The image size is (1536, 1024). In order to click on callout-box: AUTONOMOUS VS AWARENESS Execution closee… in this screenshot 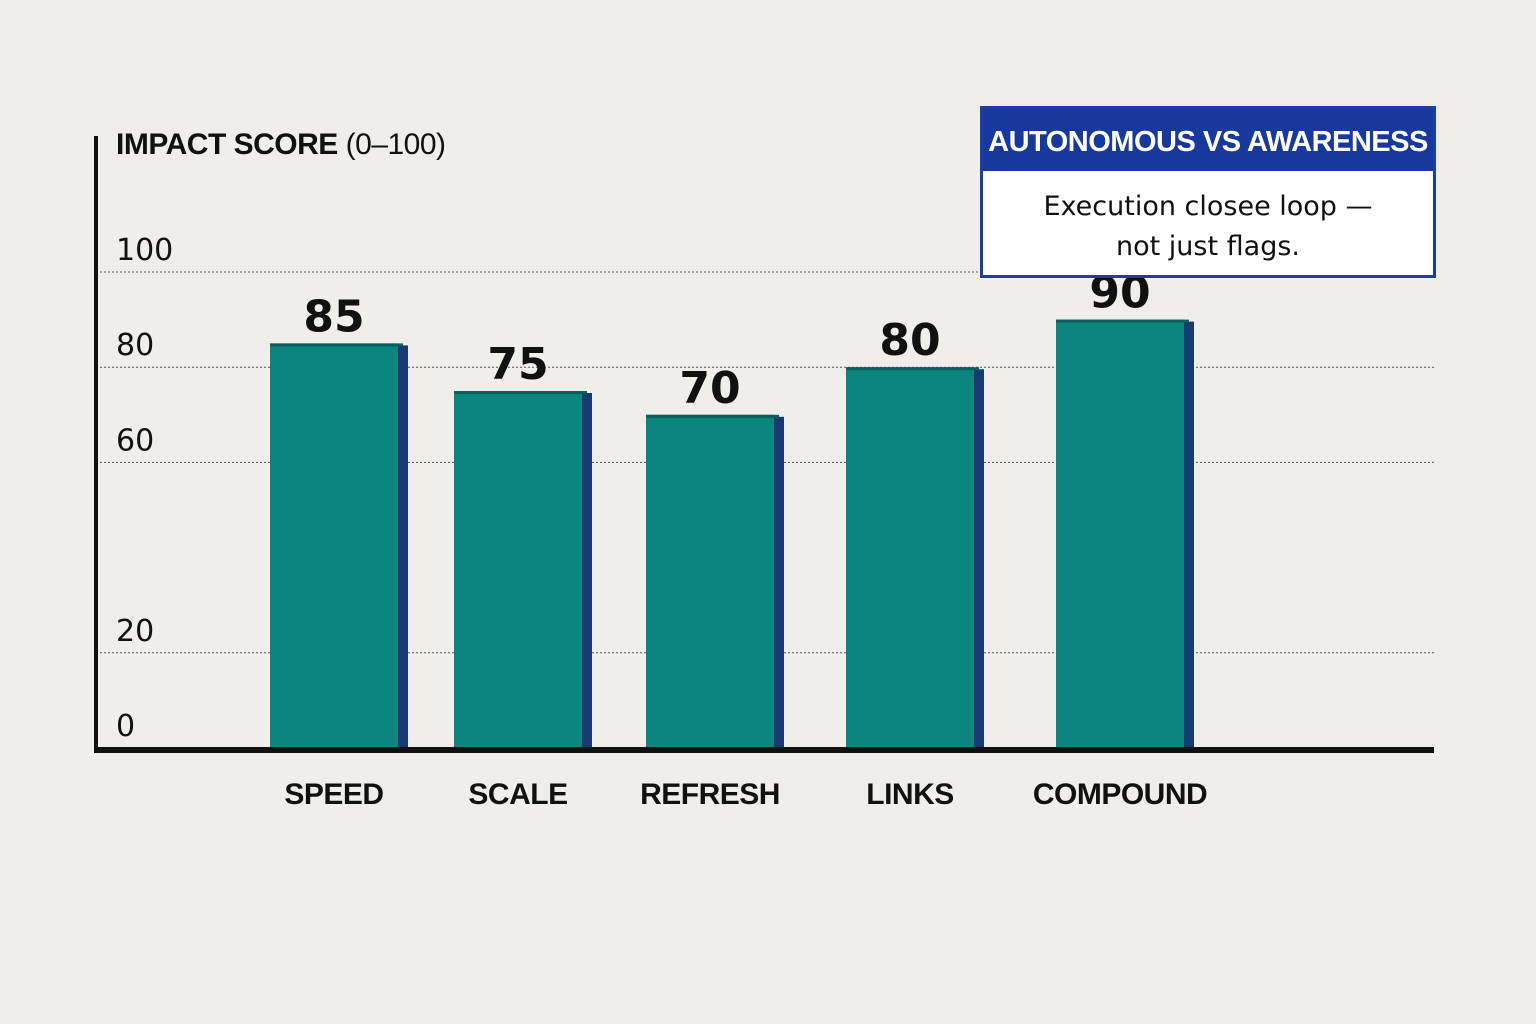, I will do `click(1208, 192)`.